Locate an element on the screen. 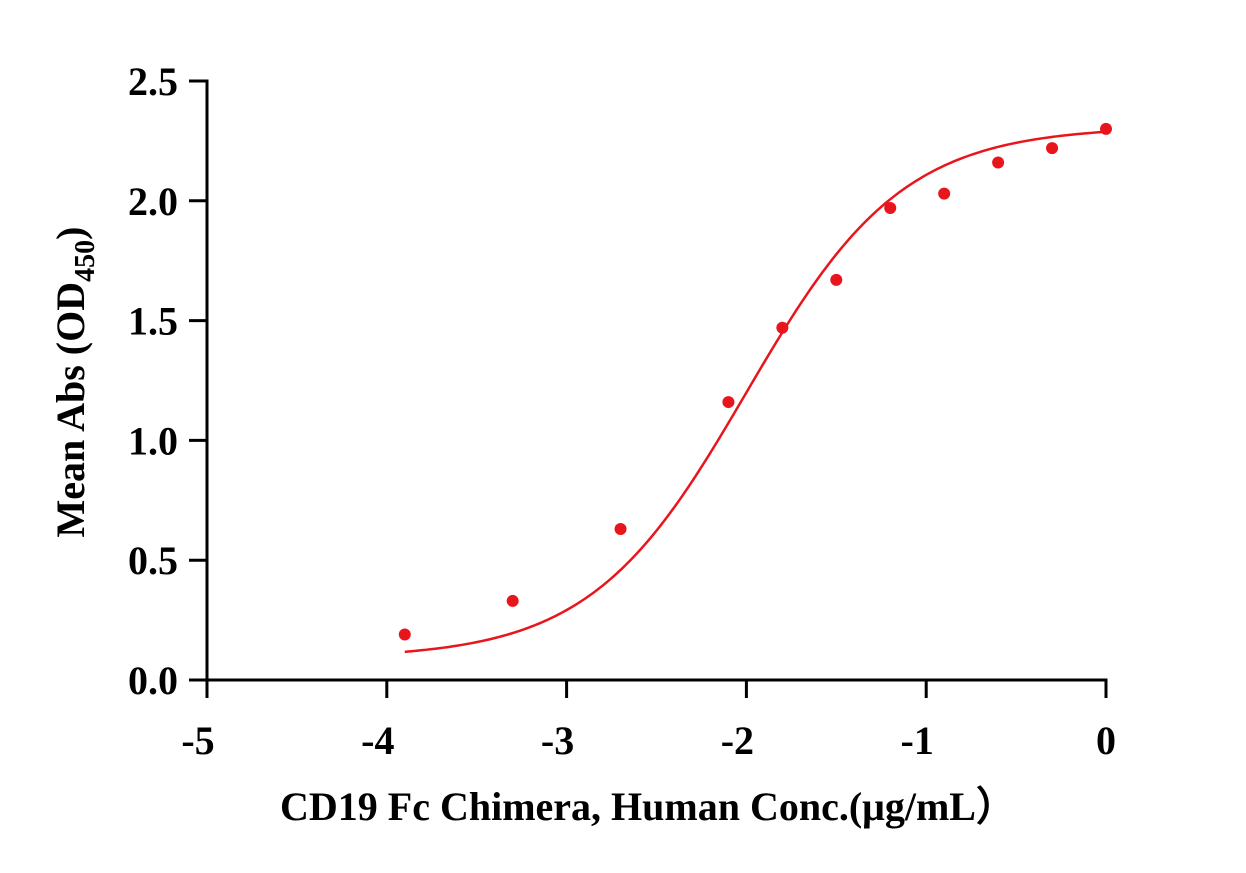 The width and height of the screenshot is (1246, 873). y-tick-label: 0.5 is located at coordinates (153, 560).